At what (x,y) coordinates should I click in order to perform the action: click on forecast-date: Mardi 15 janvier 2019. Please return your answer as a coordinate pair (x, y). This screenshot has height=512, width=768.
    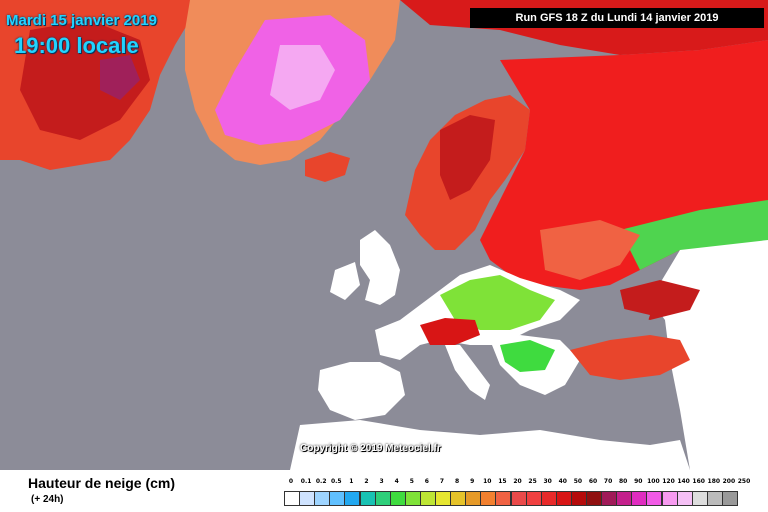
    Looking at the image, I should click on (81, 20).